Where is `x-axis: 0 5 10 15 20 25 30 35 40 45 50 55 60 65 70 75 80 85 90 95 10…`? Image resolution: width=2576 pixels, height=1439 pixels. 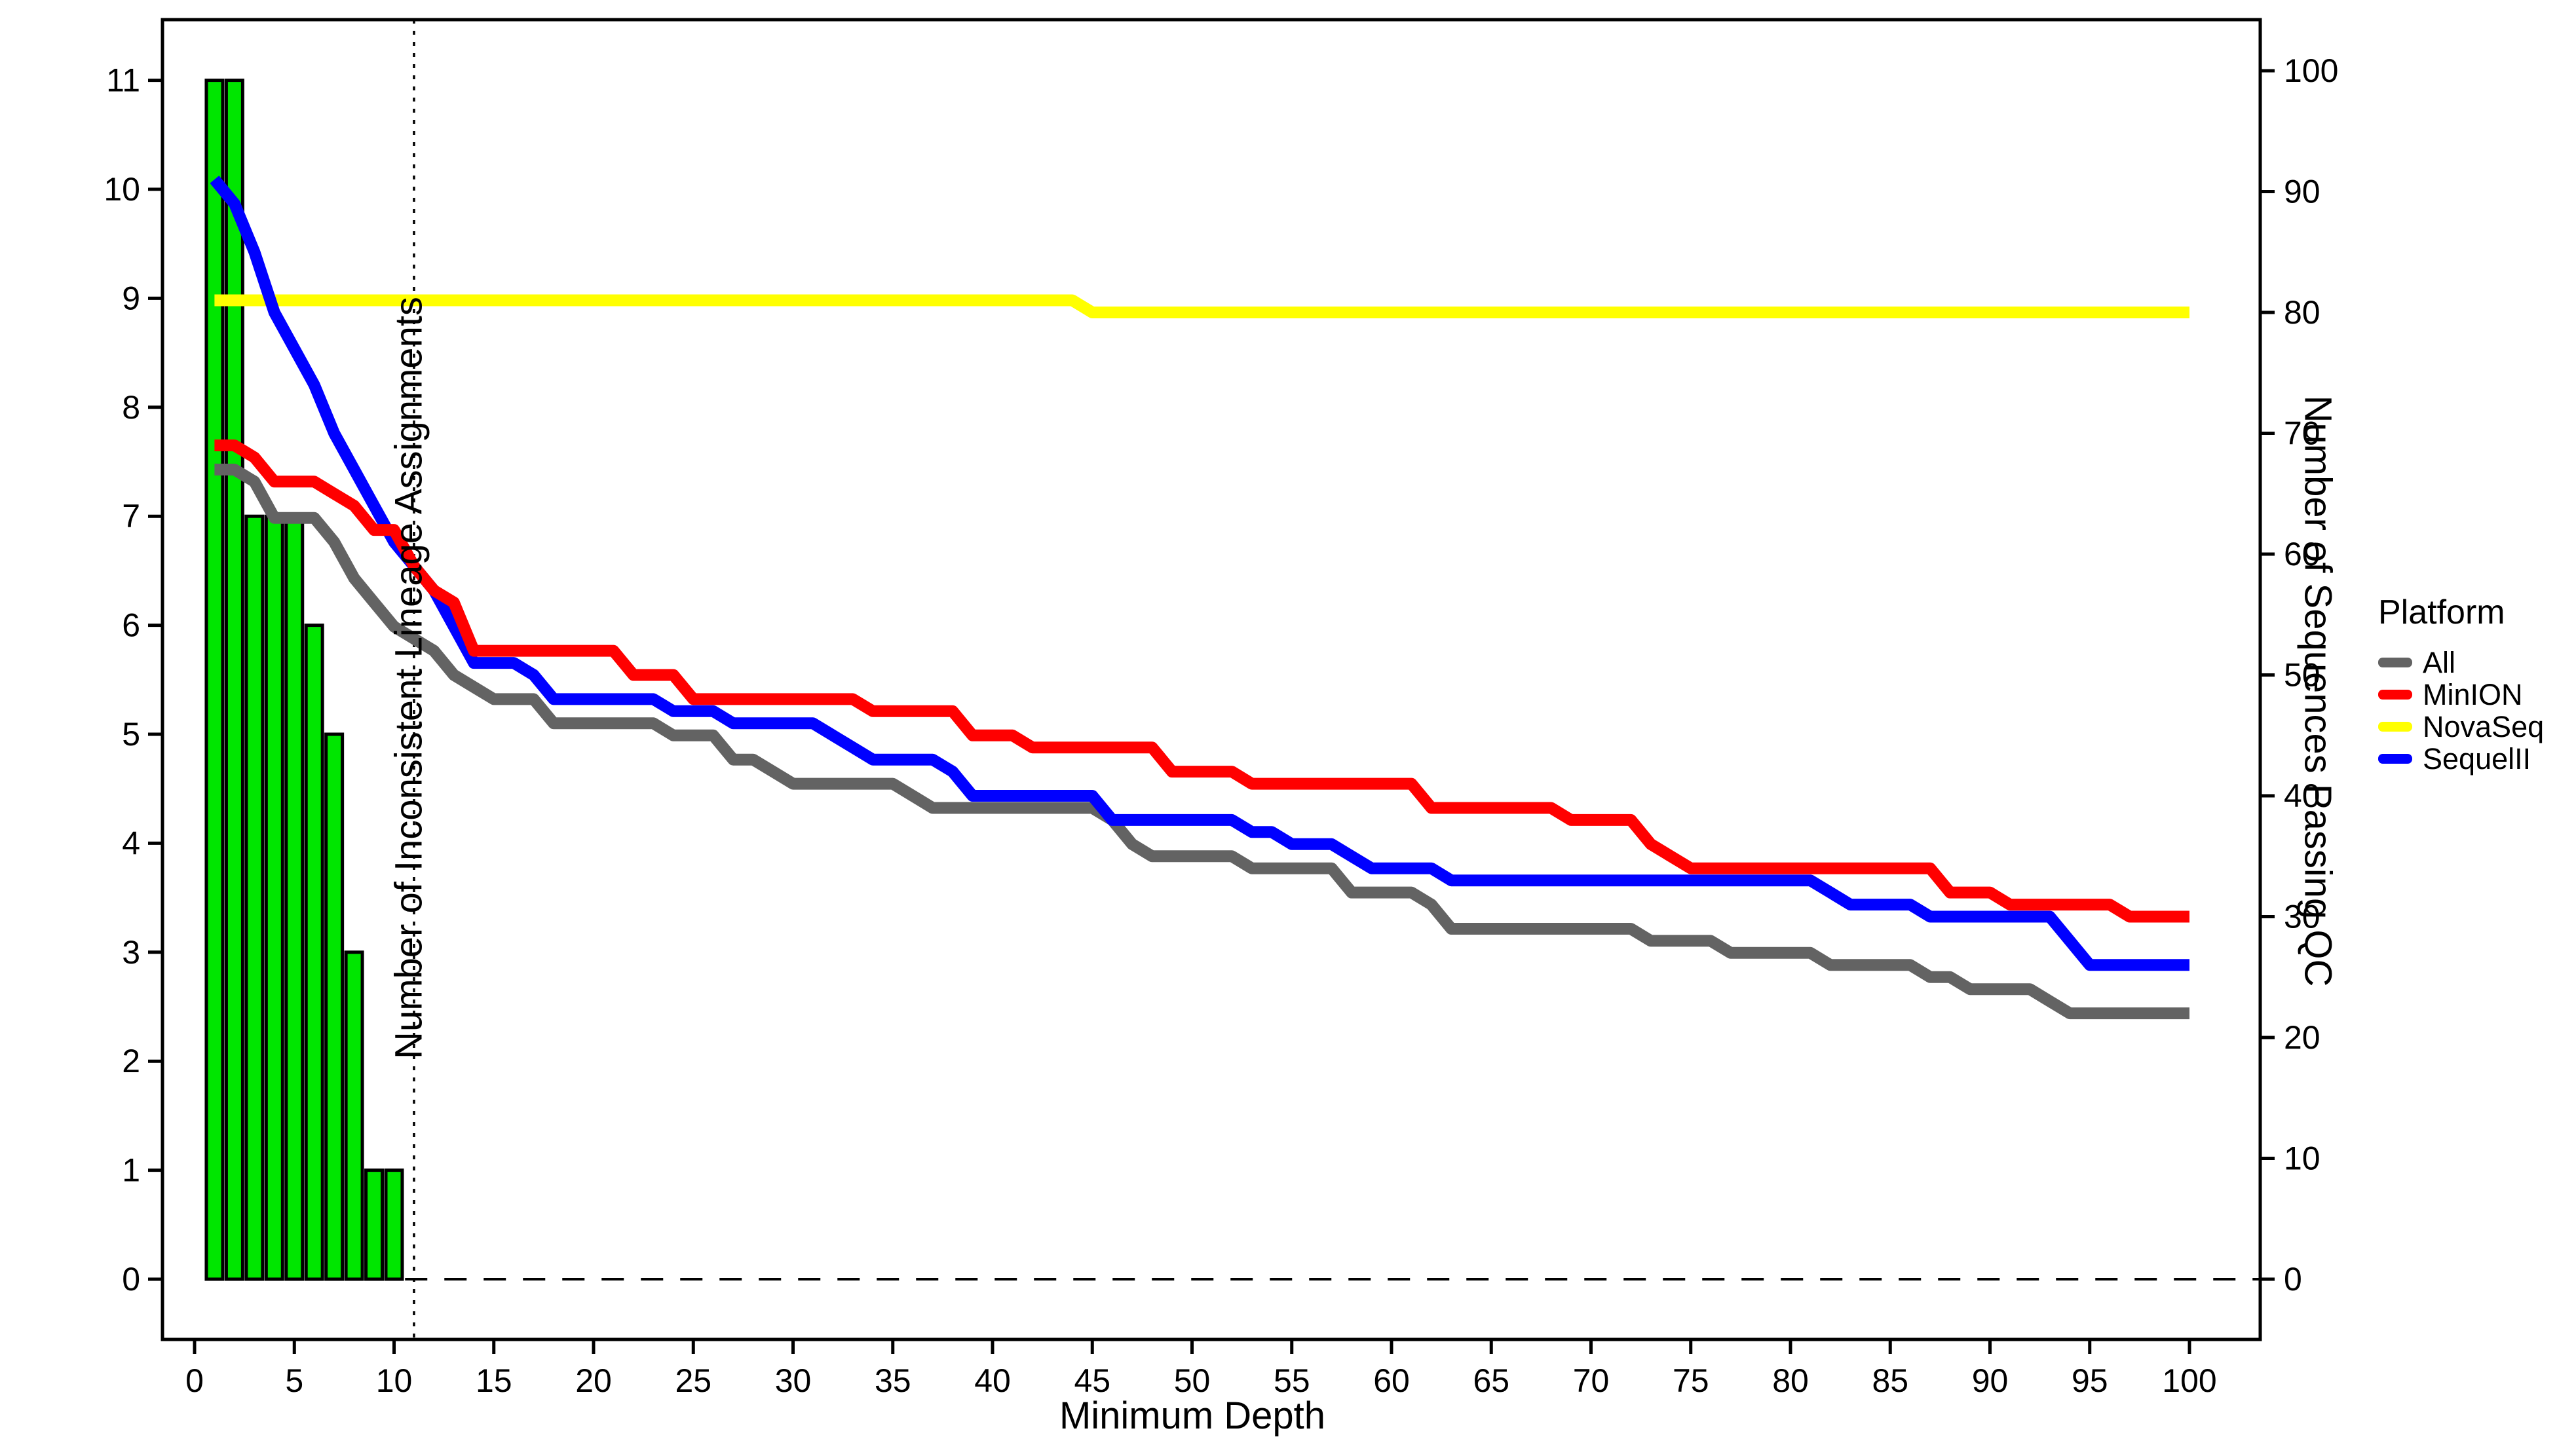 x-axis: 0 5 10 15 20 25 30 35 40 45 50 55 60 65 70 75 80 85 90 95 10… is located at coordinates (1201, 1369).